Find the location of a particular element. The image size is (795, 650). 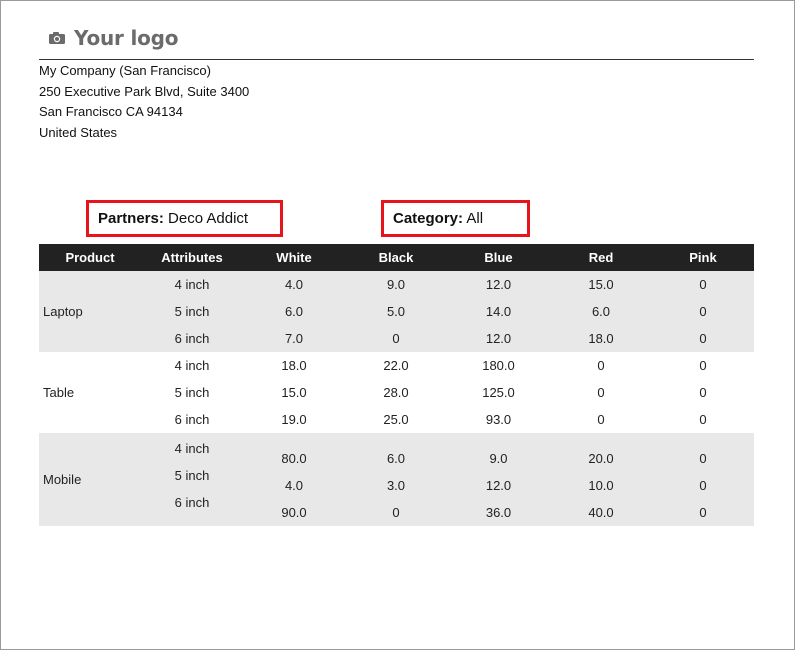

value-stack: 0 0 0 is located at coordinates (703, 479).